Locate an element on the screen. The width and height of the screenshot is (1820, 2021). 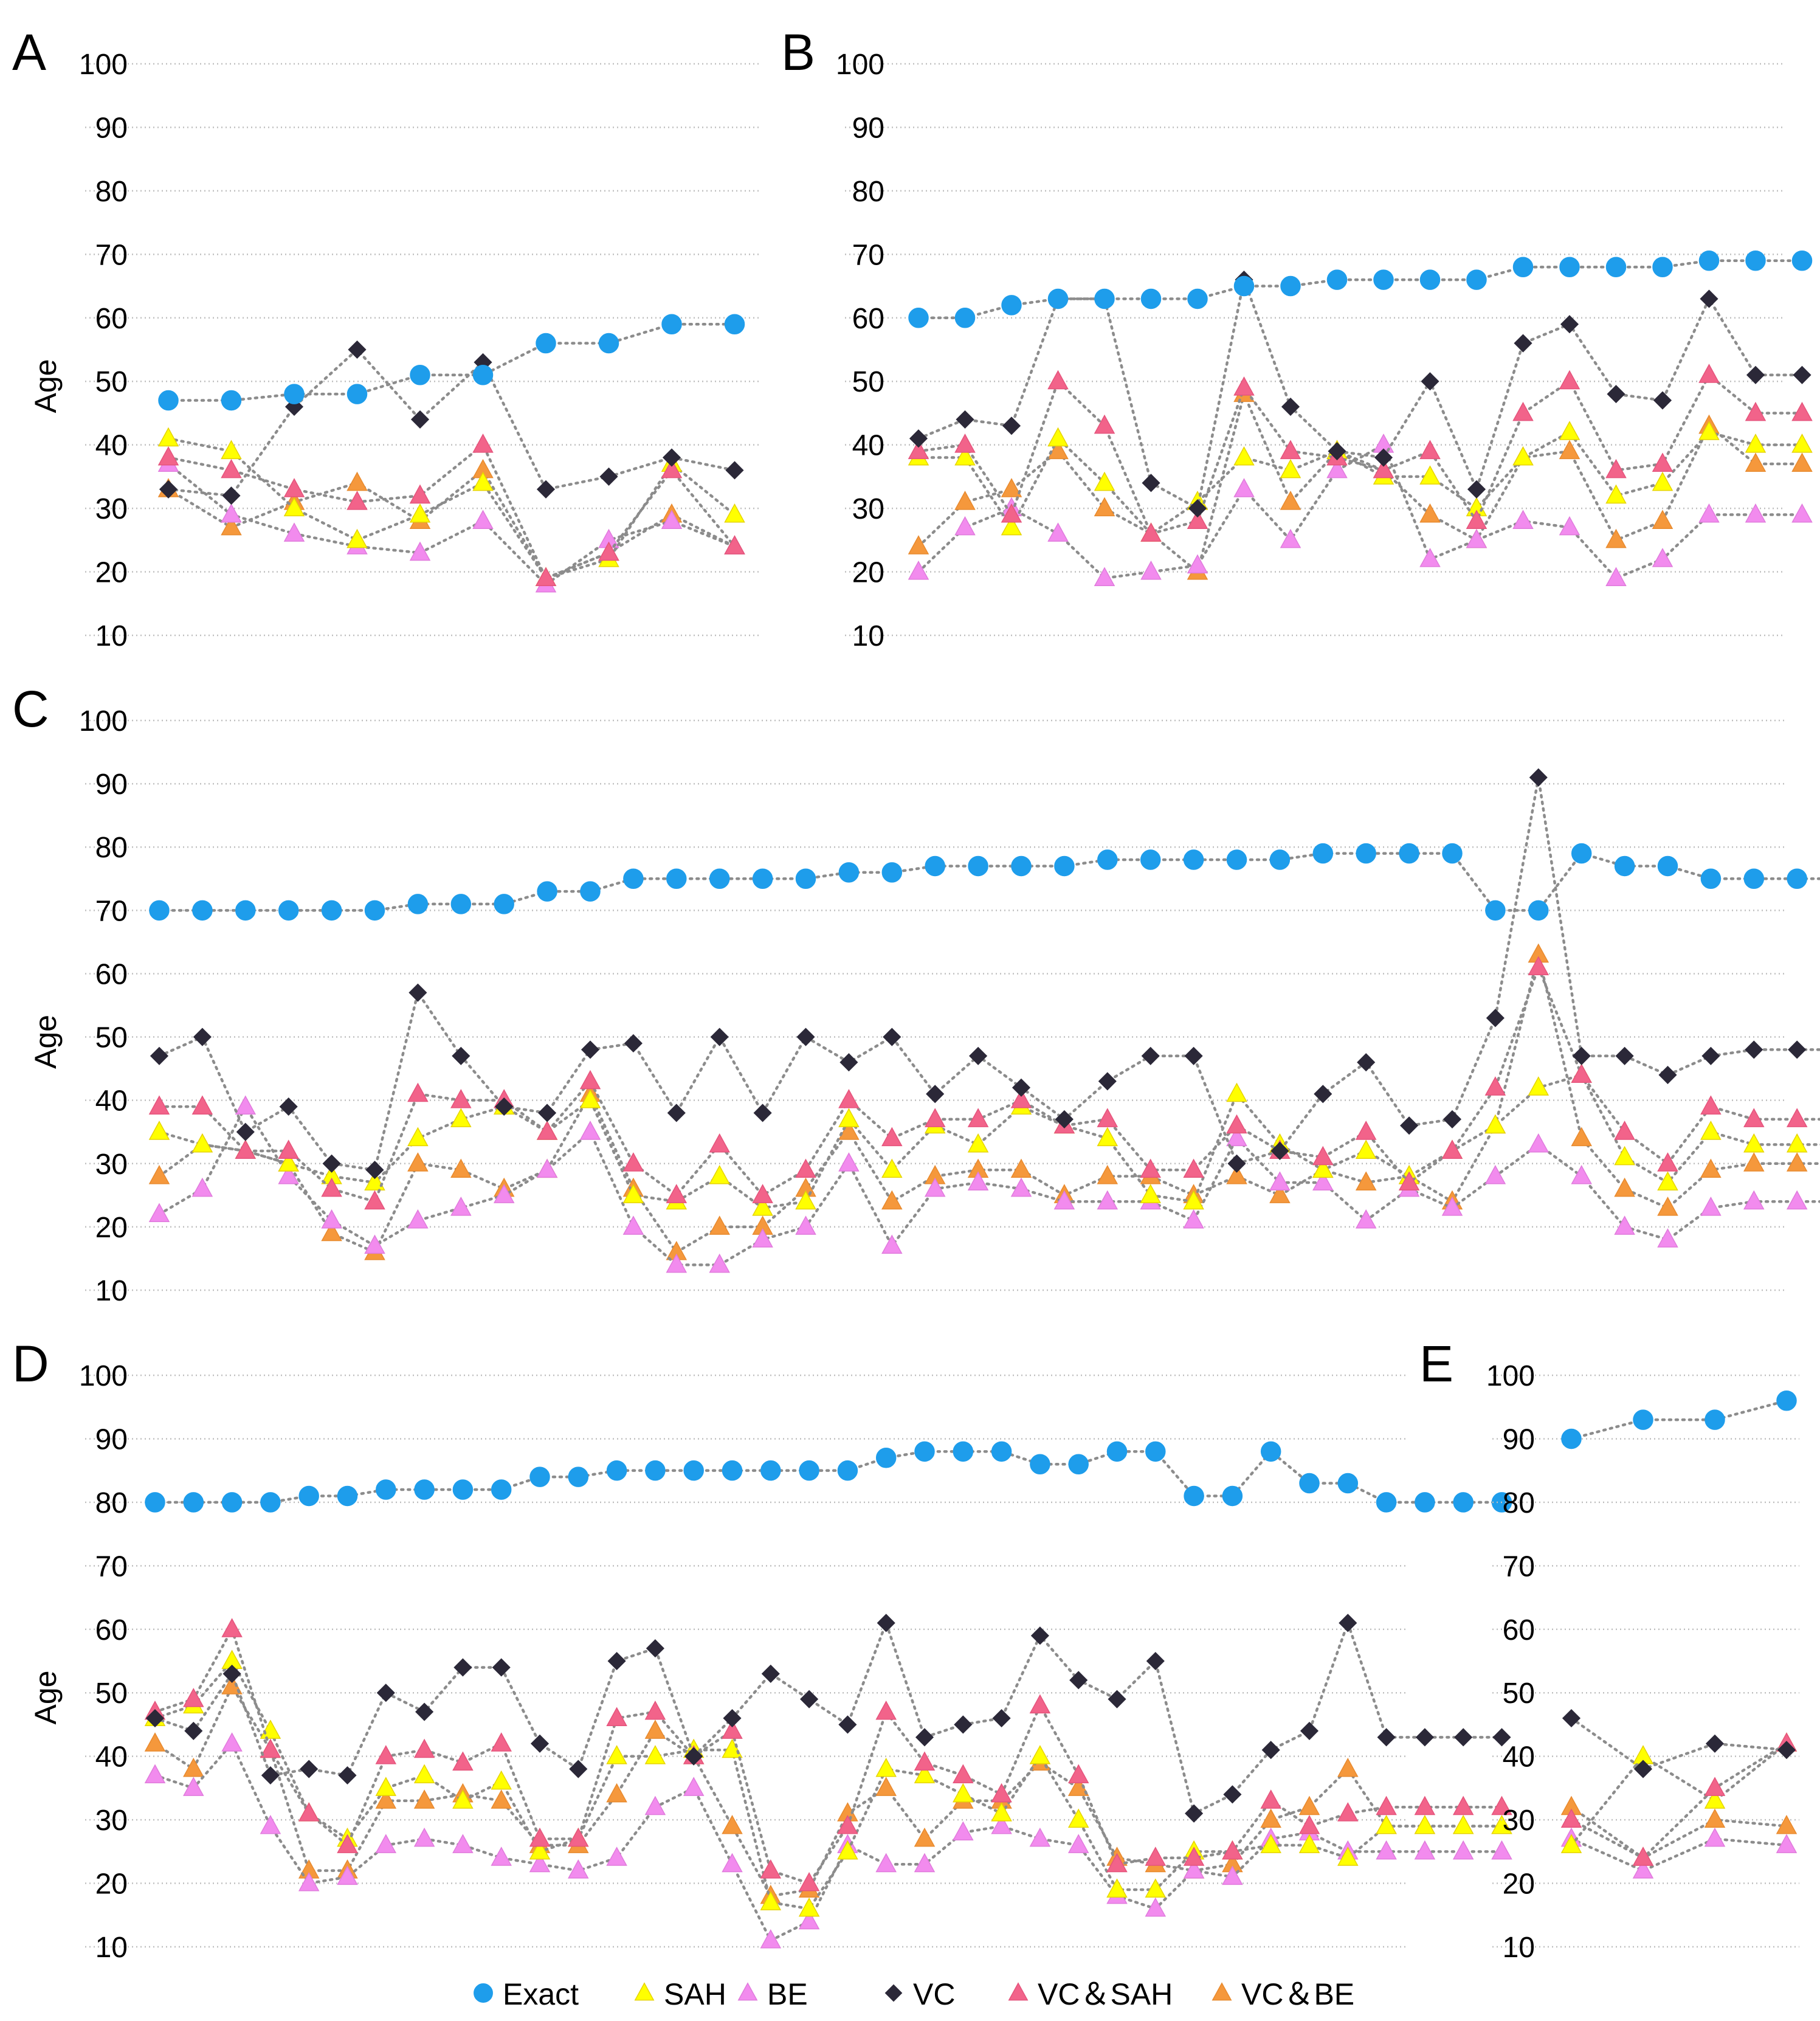
panel-c-ytick-label: 30 is located at coordinates (111, 1165).